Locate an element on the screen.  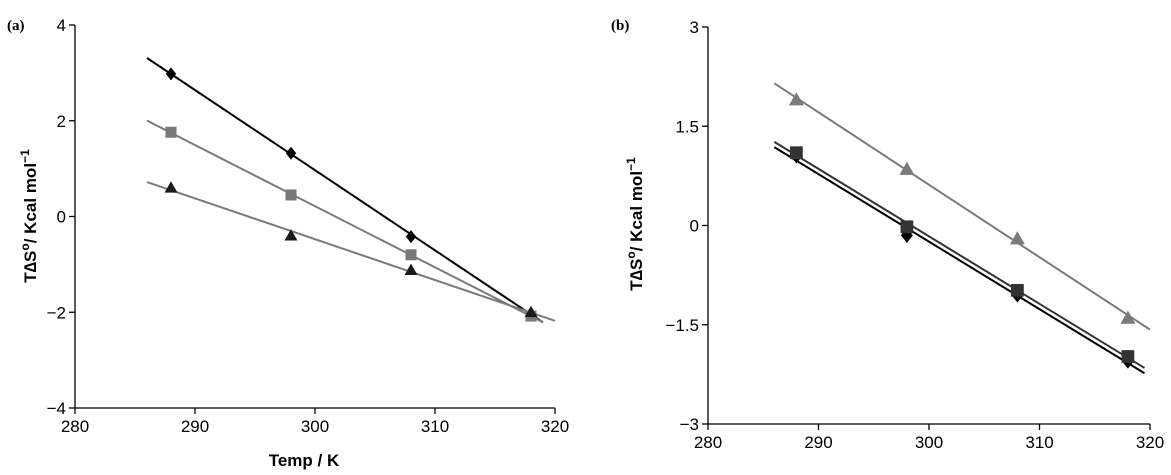
panel-b-y-title-unit-sup: −1 is located at coordinates (631, 164).